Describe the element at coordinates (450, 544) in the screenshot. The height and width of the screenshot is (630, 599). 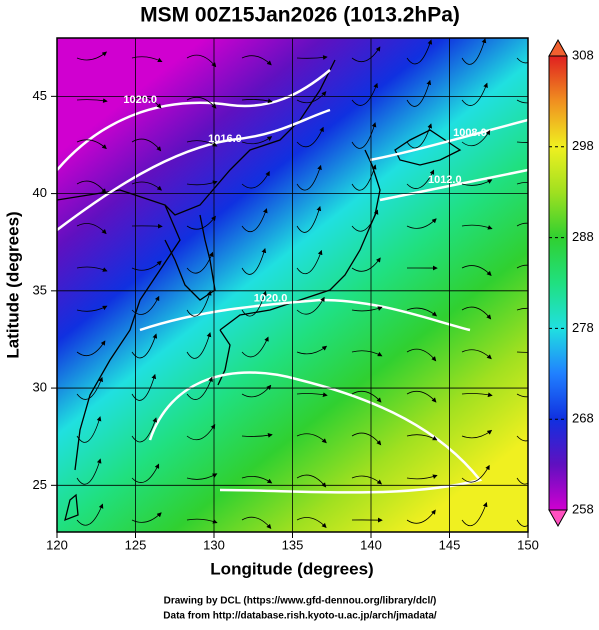
I see `x-tick-label: 145` at that location.